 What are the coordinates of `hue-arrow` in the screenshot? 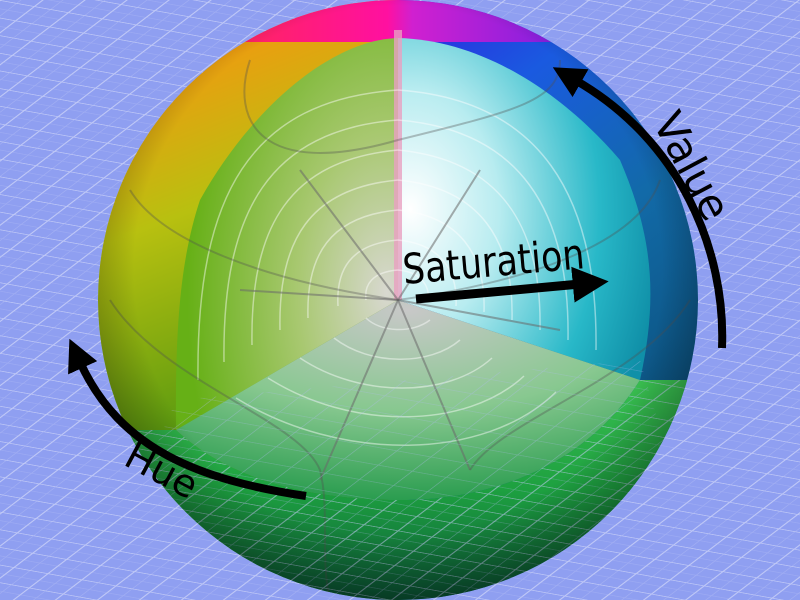 It's located at (187, 419).